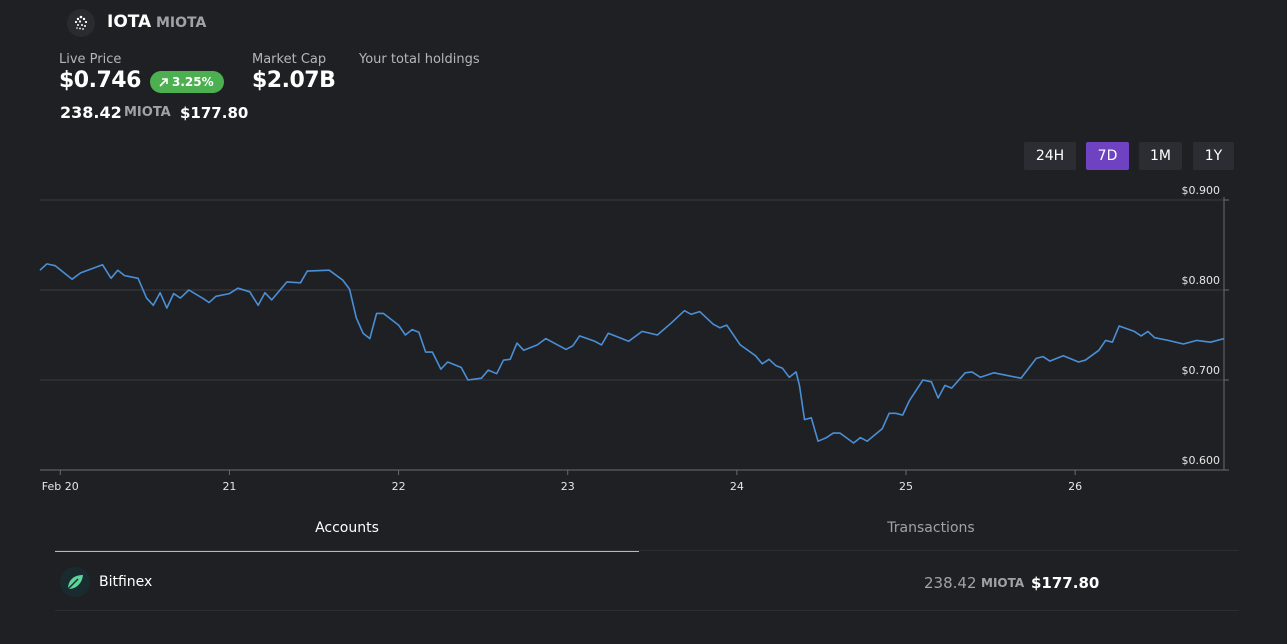 The image size is (1287, 644). Describe the element at coordinates (1213, 156) in the screenshot. I see `range-button: 1Y` at that location.